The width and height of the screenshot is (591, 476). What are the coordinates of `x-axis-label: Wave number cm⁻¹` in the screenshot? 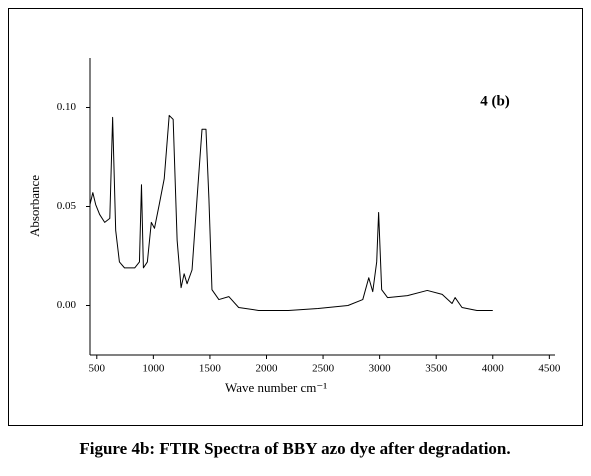 It's located at (276, 387).